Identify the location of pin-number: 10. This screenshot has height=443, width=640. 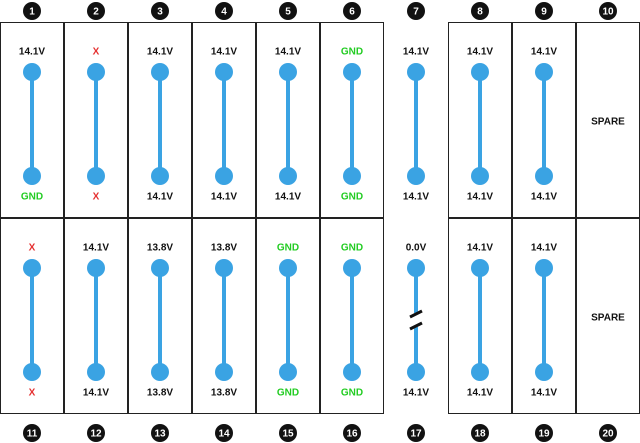
(608, 12).